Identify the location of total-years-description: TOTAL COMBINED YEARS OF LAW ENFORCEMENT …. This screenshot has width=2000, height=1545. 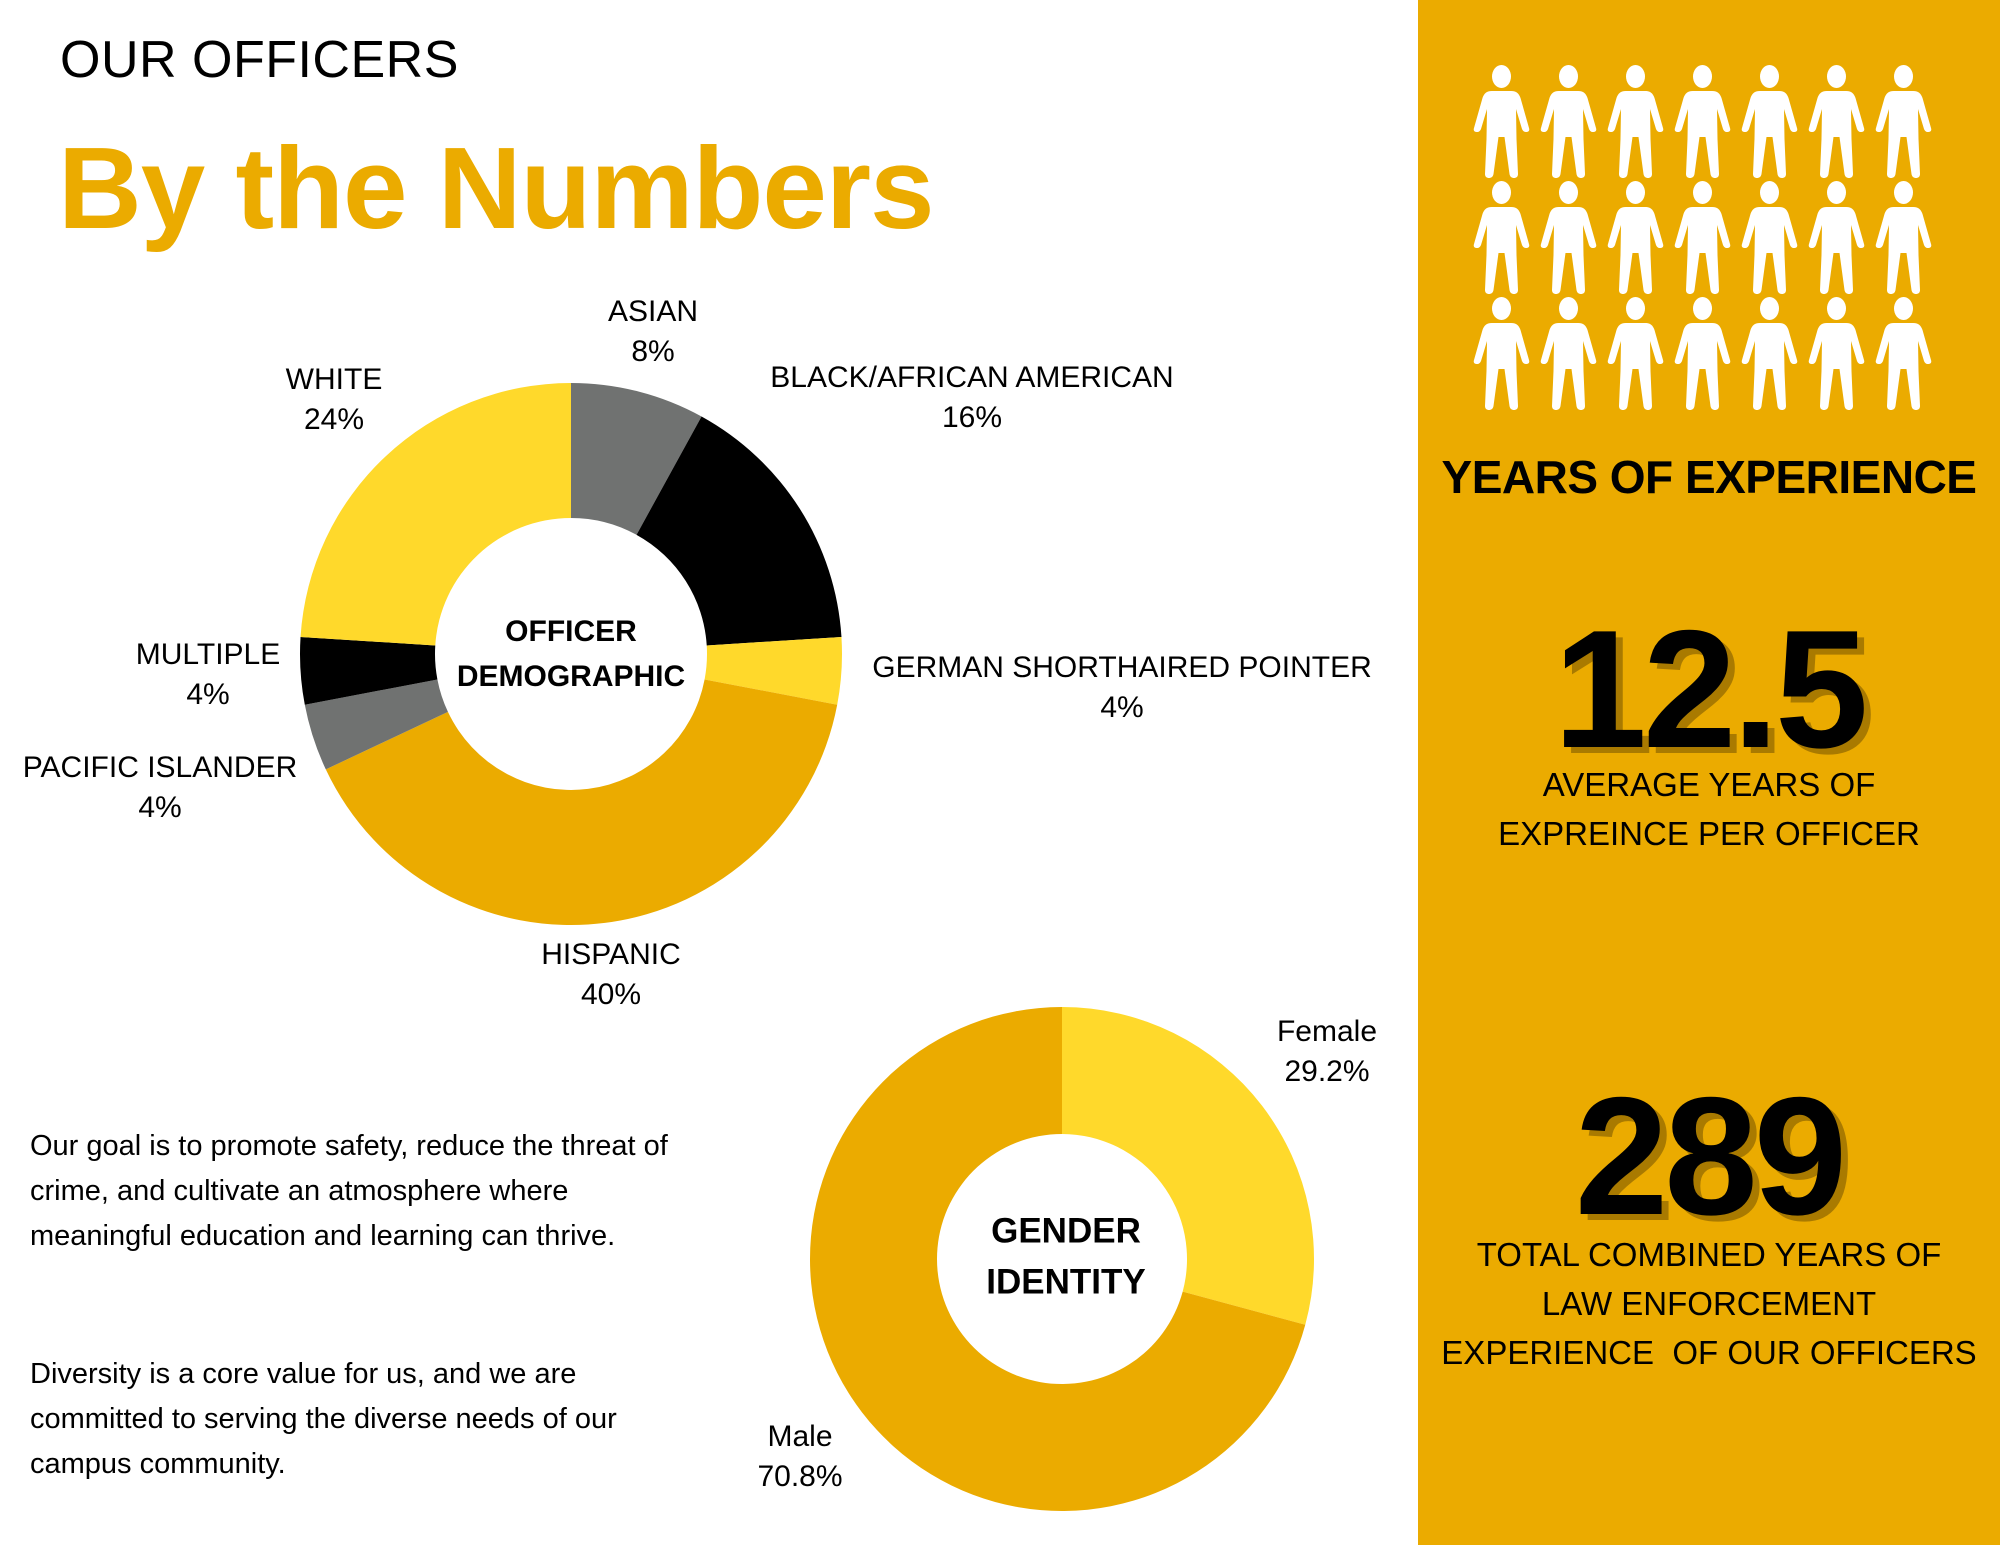
(1709, 1303).